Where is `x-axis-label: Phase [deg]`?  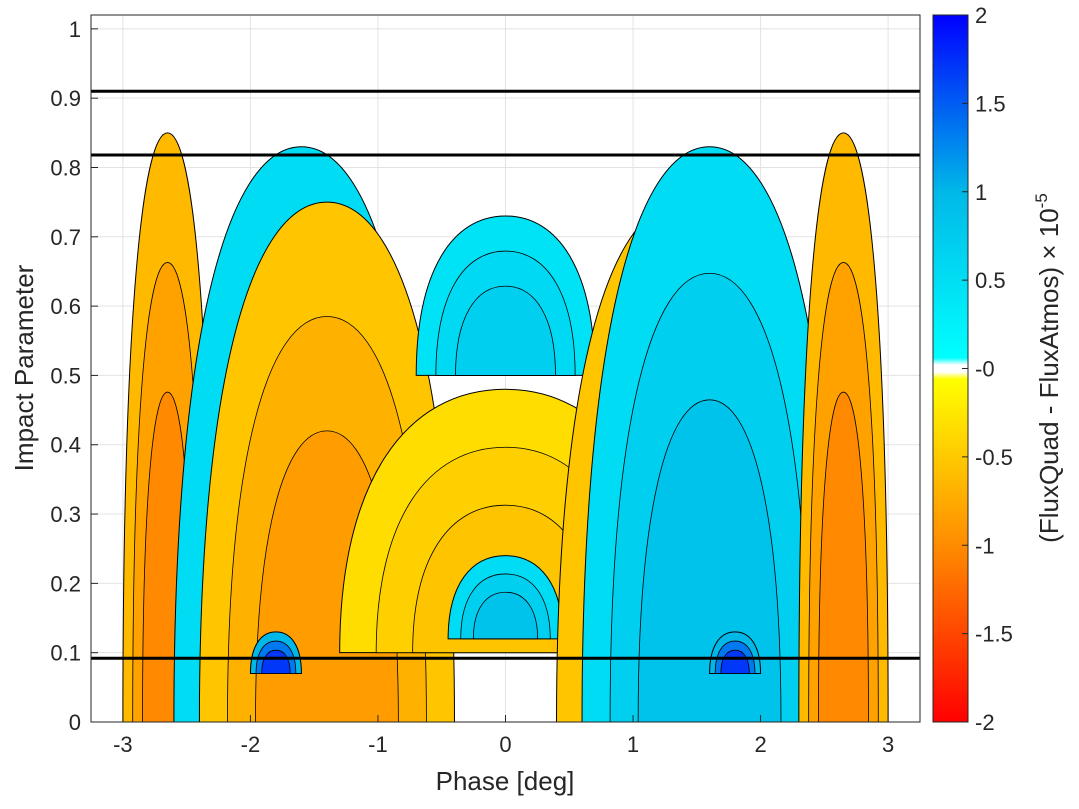
x-axis-label: Phase [deg] is located at coordinates (505, 781).